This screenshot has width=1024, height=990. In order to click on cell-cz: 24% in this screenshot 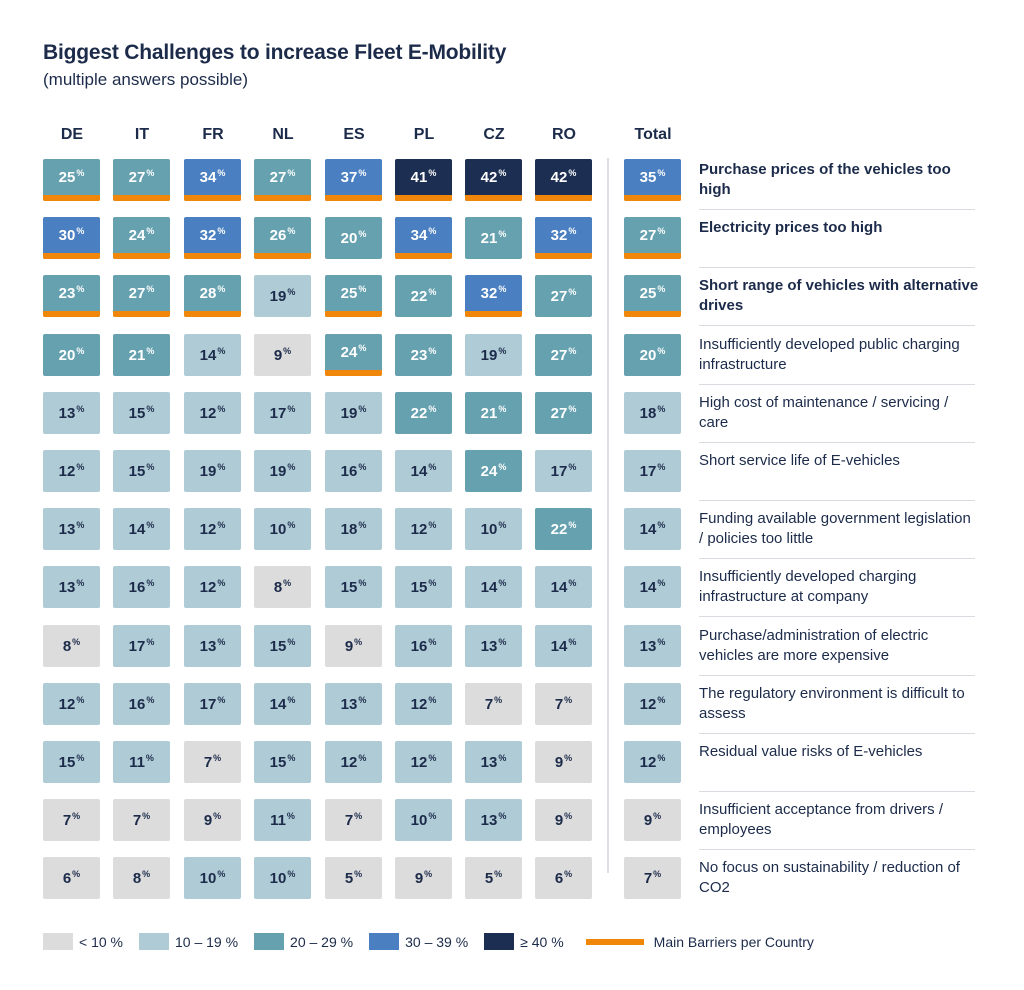, I will do `click(493, 471)`.